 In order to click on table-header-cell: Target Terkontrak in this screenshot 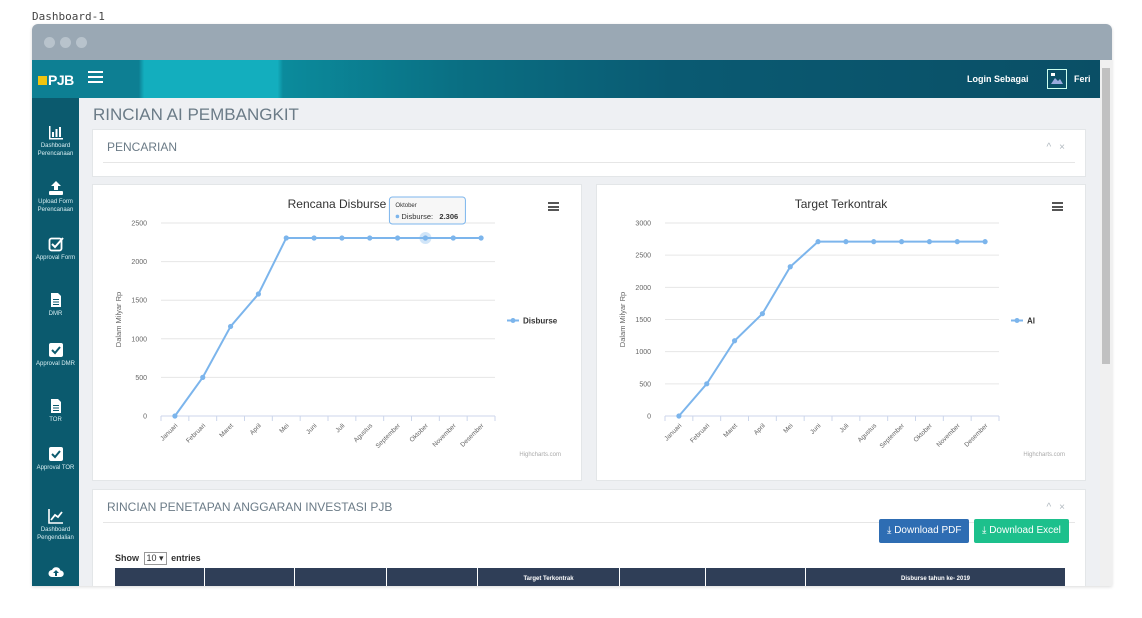, I will do `click(549, 577)`.